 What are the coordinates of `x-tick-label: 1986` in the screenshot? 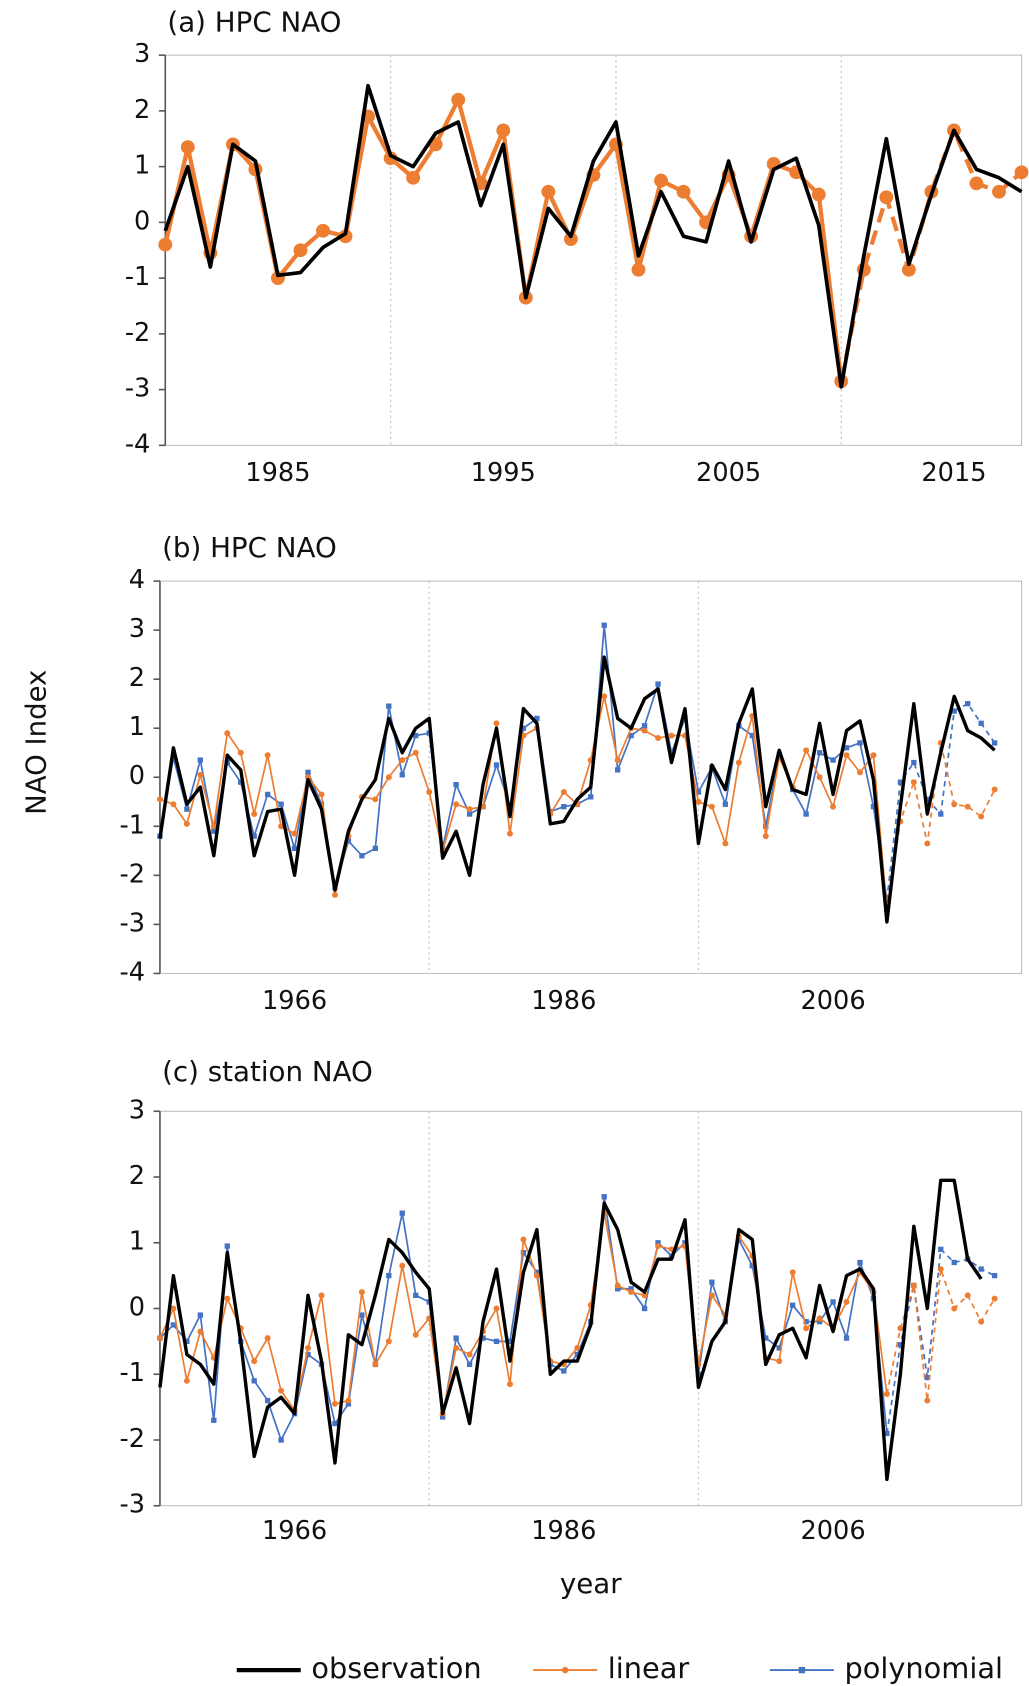 It's located at (563, 1531).